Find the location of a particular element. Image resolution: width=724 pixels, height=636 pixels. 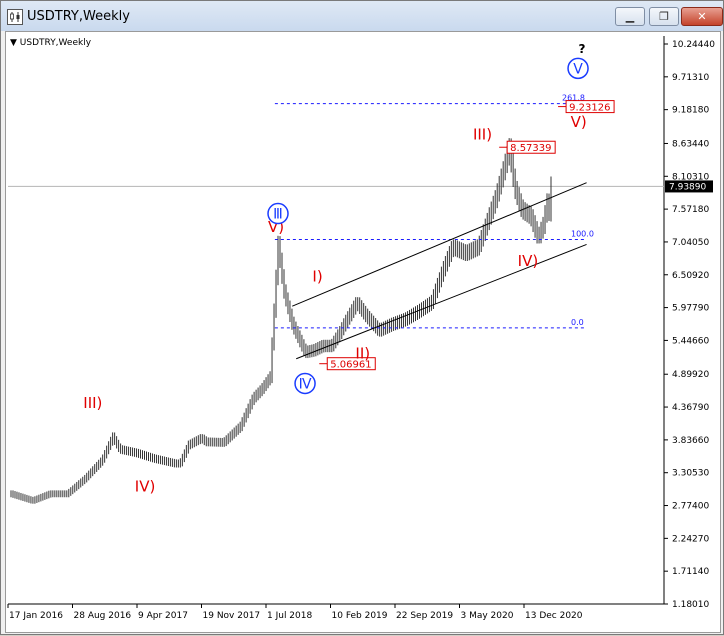

y-tick-label: 8.10310 is located at coordinates (690, 177).